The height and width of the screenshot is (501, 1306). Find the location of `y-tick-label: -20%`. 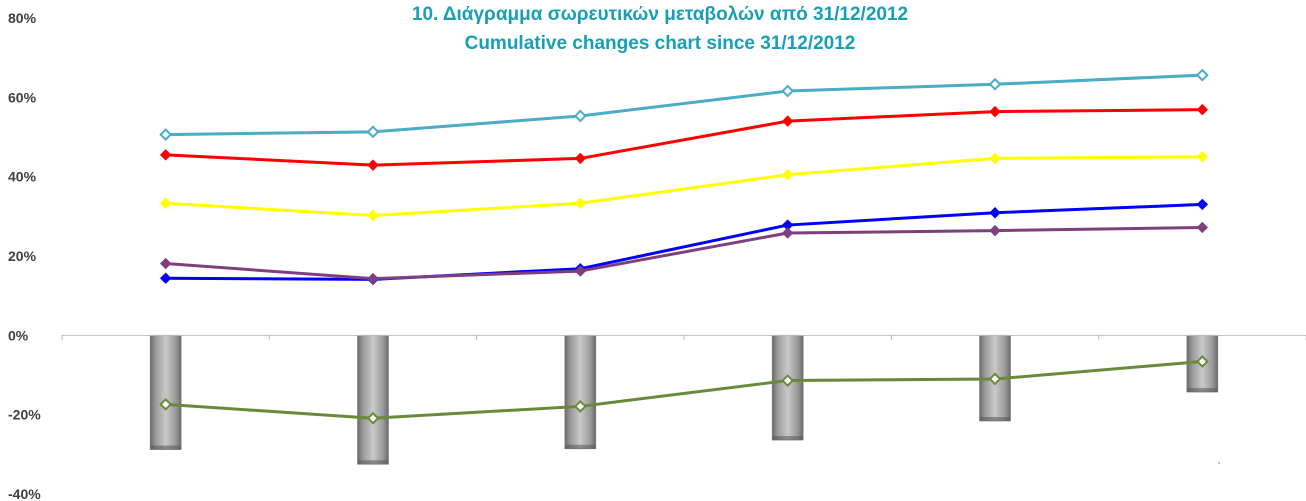

y-tick-label: -20% is located at coordinates (24, 415).